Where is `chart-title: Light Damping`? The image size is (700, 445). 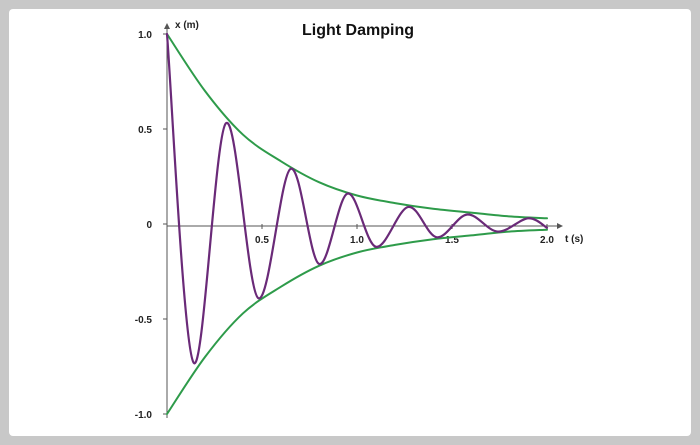
chart-title: Light Damping is located at coordinates (358, 30).